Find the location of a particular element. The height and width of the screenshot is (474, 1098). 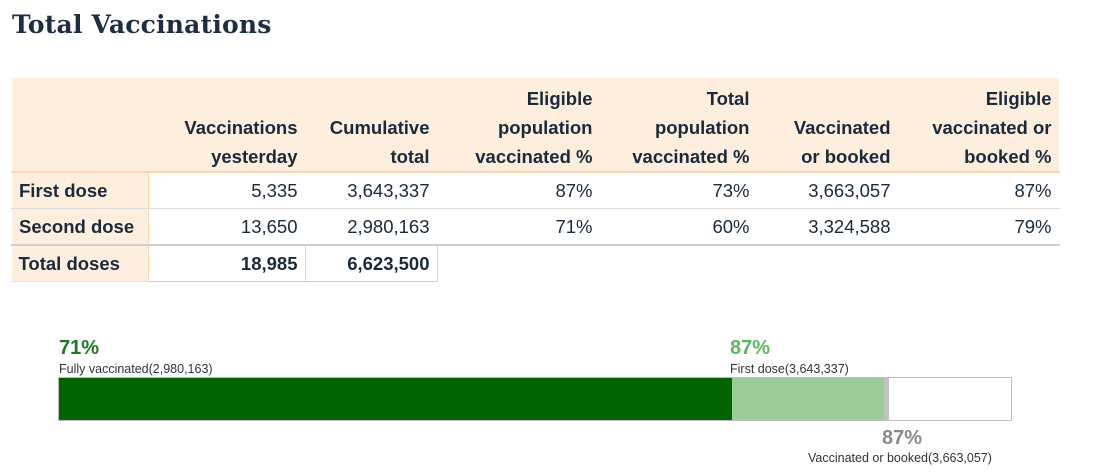

vaccination-progress-bar is located at coordinates (535, 399).